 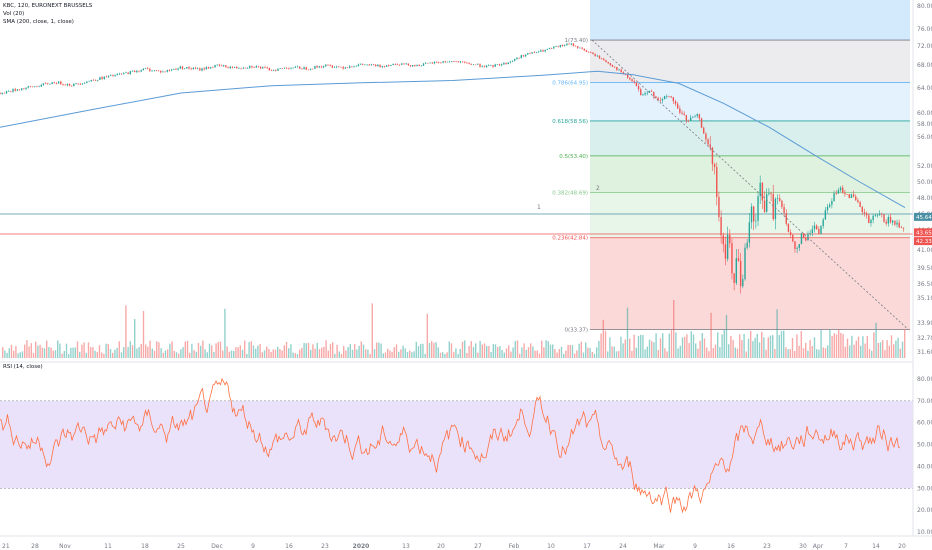 What do you see at coordinates (924, 137) in the screenshot?
I see `price-tick-label: 56.00` at bounding box center [924, 137].